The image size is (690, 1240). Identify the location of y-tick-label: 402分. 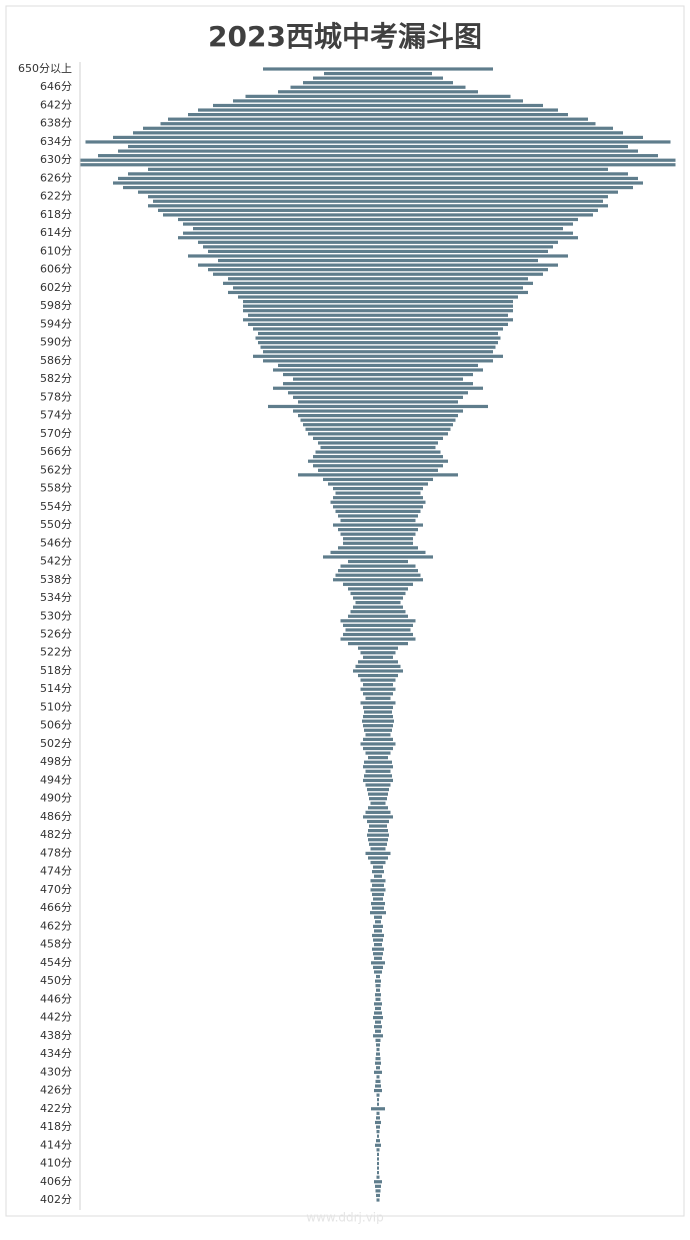
(56, 1199).